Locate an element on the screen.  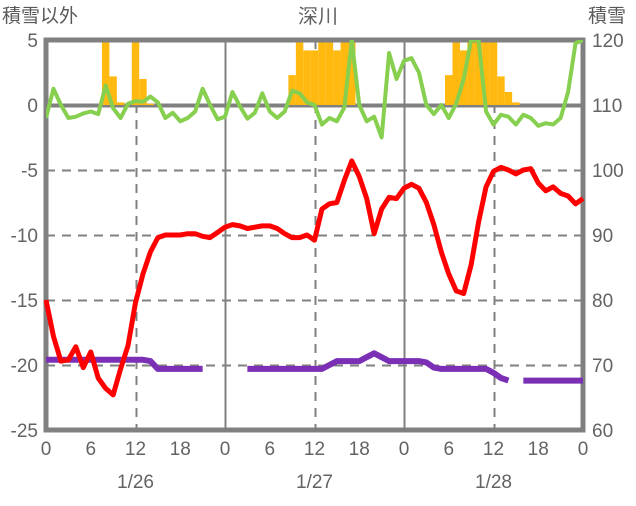
y2-axis-ticks: 120 110 100 90 80 70 60 is located at coordinates (608, 236).